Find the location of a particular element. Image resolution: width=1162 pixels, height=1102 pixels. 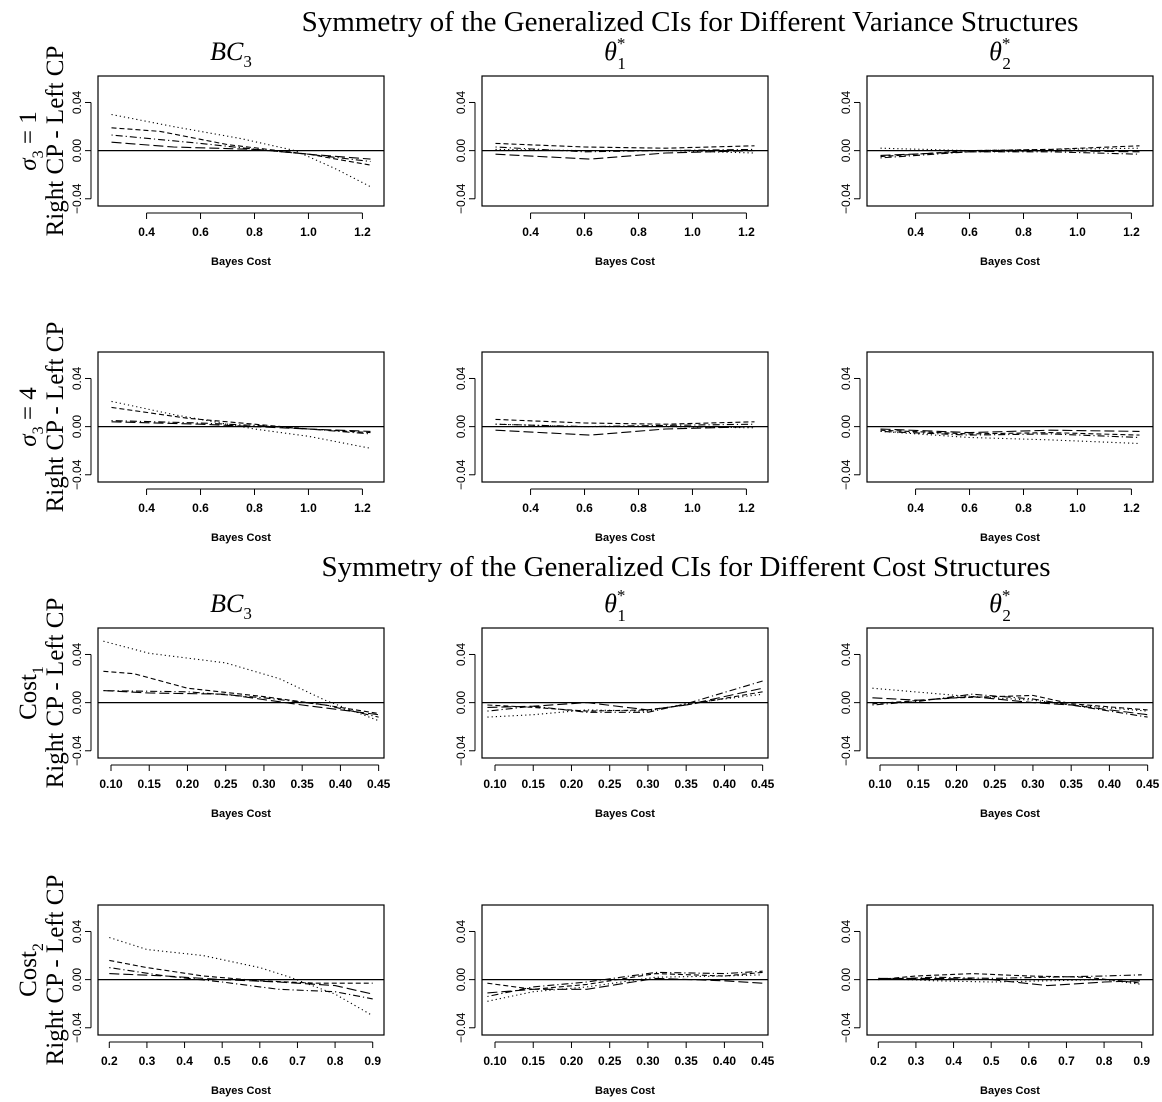

row-label-1: σ3 = 1 Right CP - Left CP is located at coordinates (42, 141).